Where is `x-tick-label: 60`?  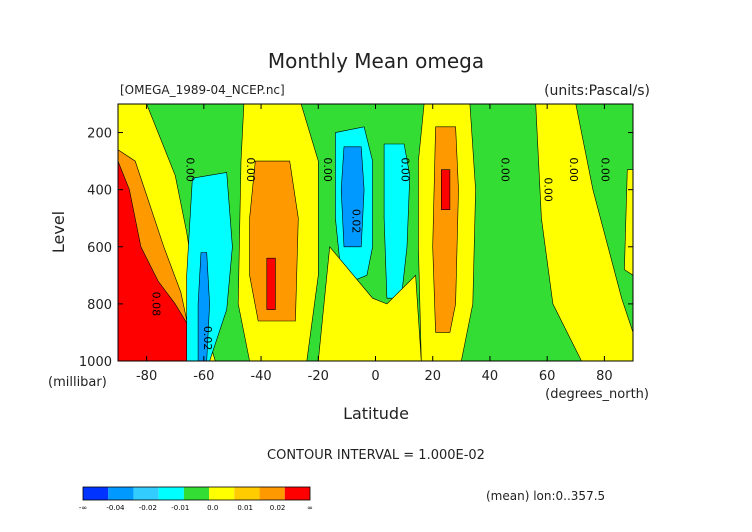
x-tick-label: 60 is located at coordinates (547, 376).